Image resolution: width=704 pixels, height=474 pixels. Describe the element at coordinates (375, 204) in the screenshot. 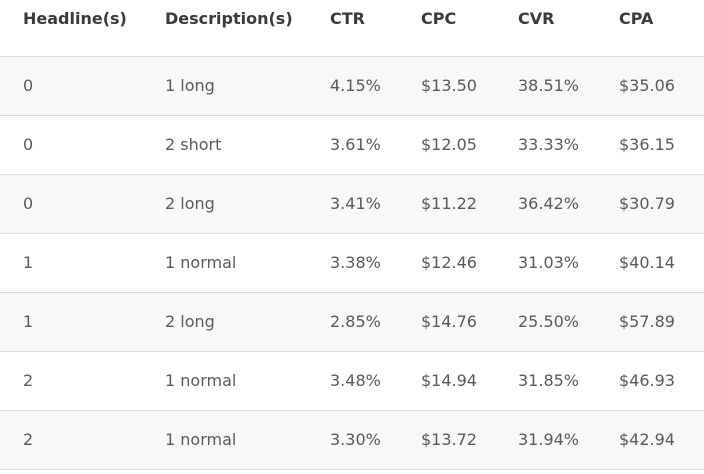

I see `cell-ctr: 3.41%` at that location.